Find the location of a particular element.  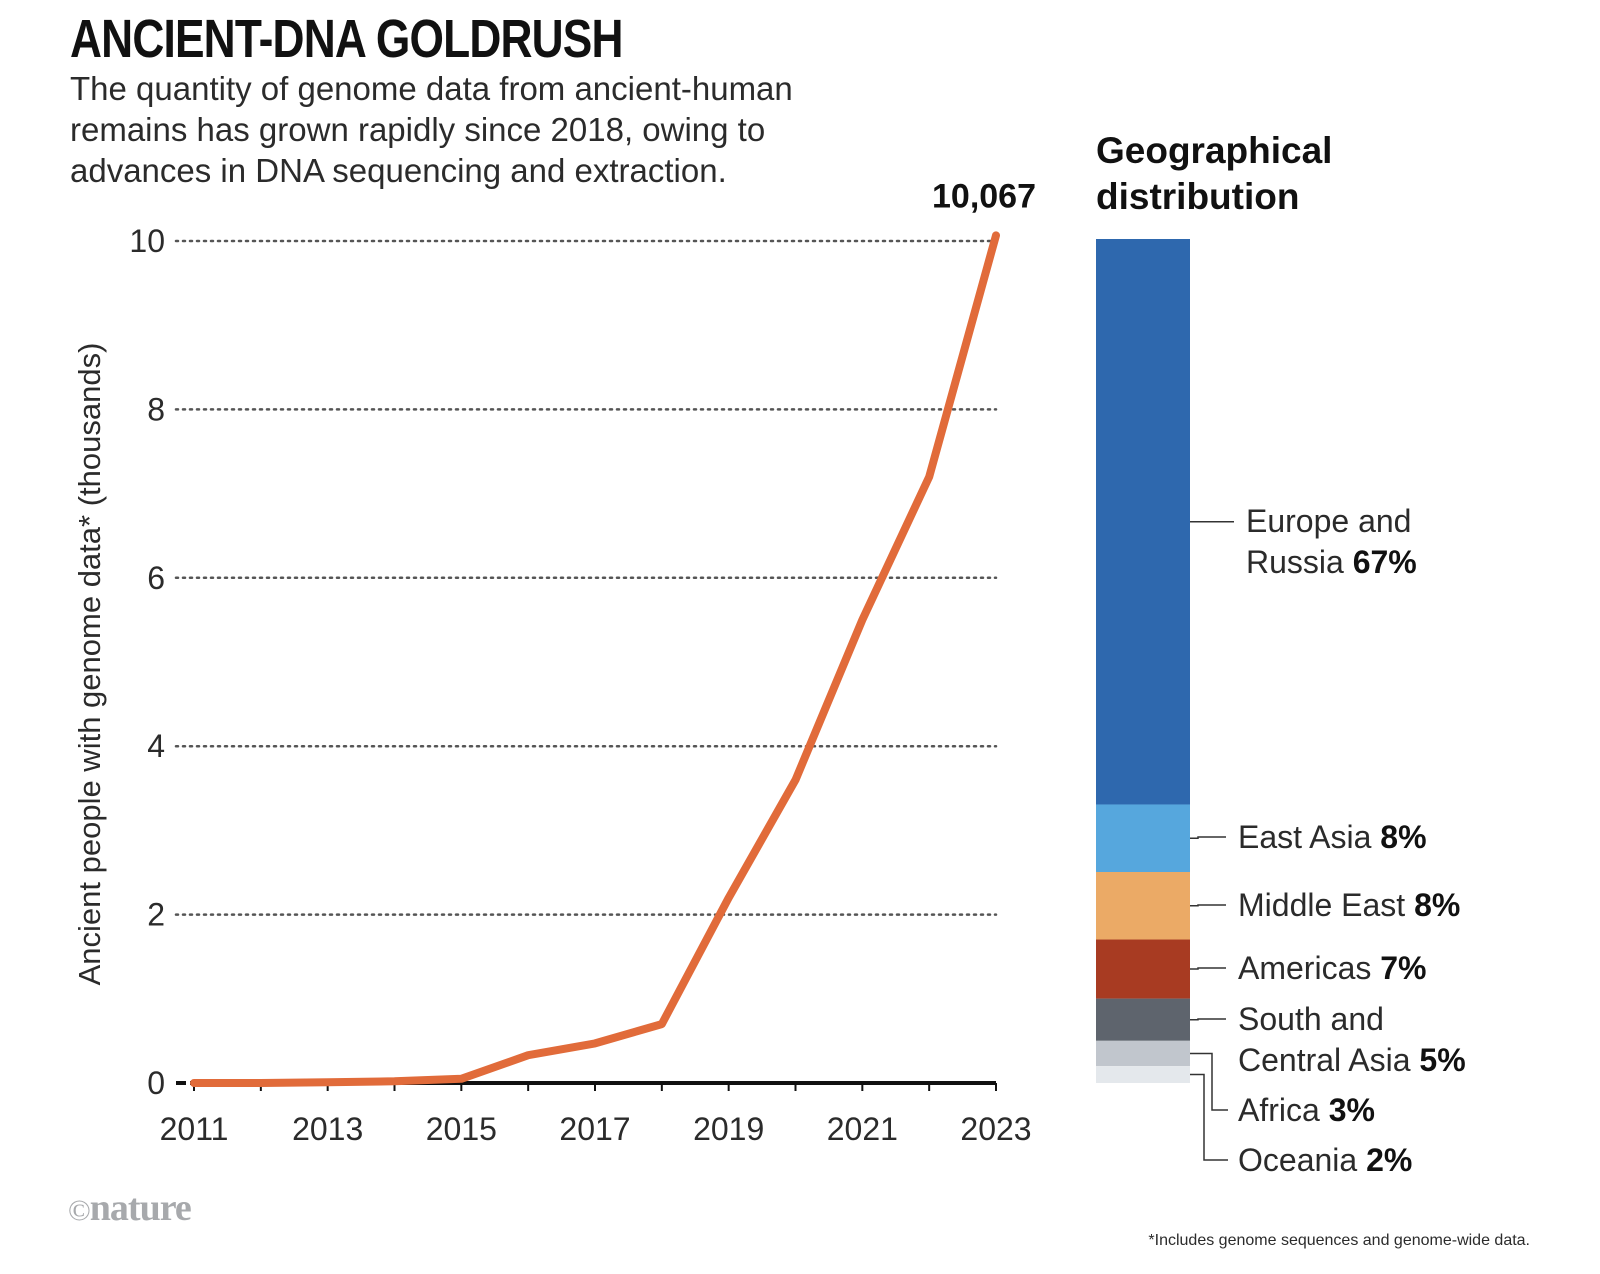

x-tick-label: 2023 is located at coordinates (995, 1129).